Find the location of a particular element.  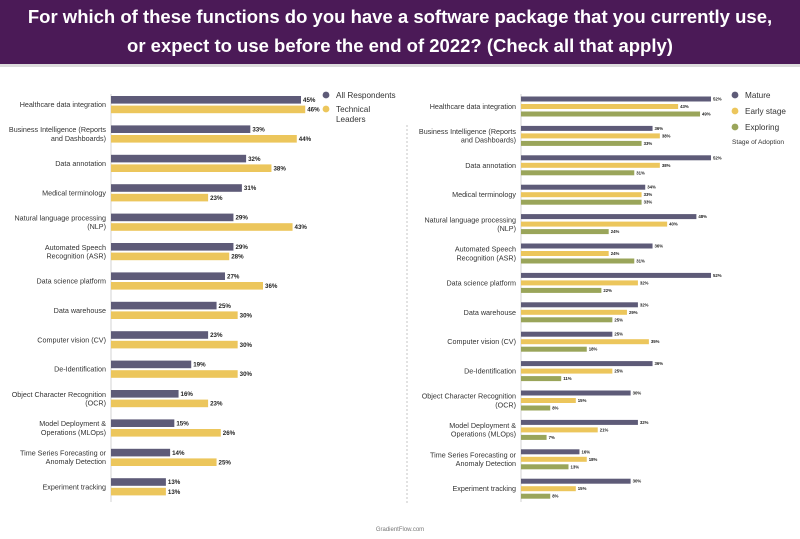

adoption-category-label-line: Data annotation is located at coordinates (490, 165).